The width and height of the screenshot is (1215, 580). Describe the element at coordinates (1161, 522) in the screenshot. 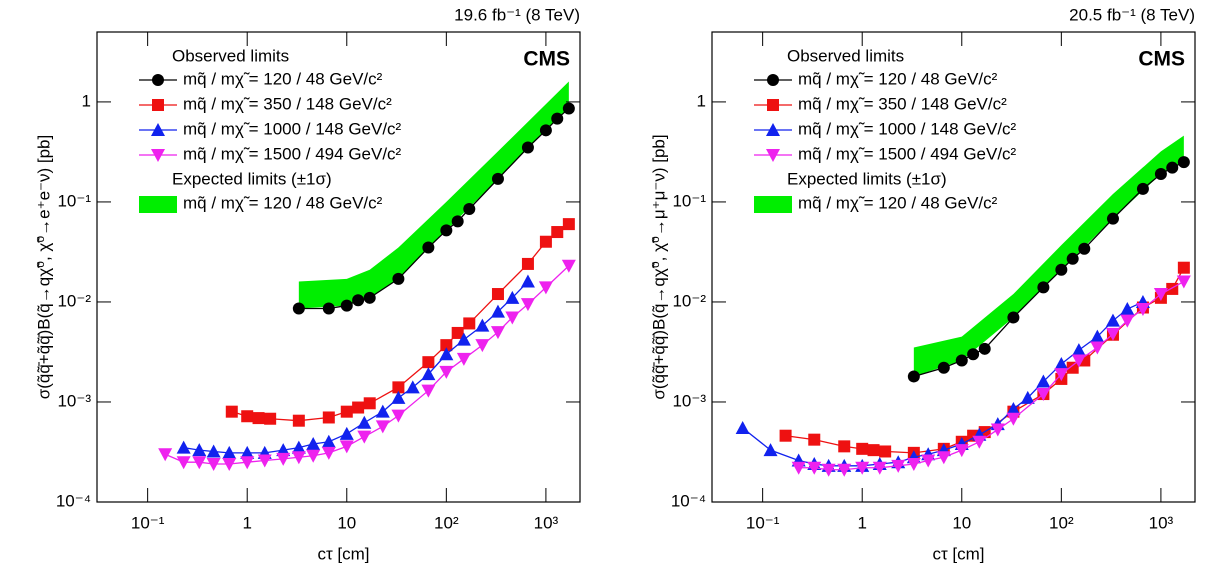

I see `x-tick-label: 10³` at that location.